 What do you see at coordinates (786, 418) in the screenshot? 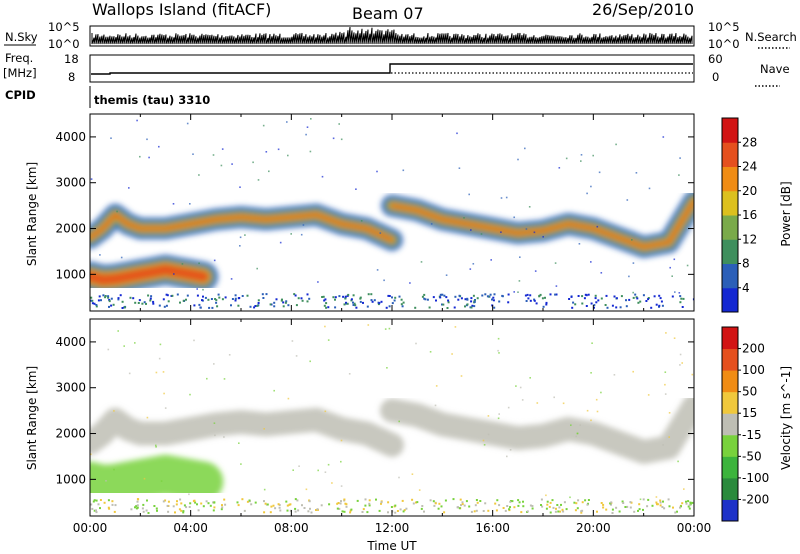
I see `velocity-colorbar-label: Velocity [m s^-1]` at bounding box center [786, 418].